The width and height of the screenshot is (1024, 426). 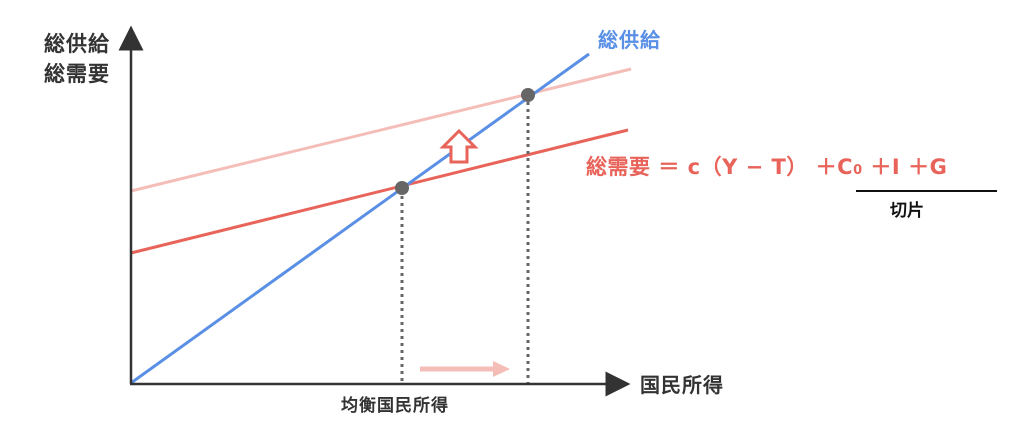 What do you see at coordinates (845, 167) in the screenshot?
I see `formula-c-base: C` at bounding box center [845, 167].